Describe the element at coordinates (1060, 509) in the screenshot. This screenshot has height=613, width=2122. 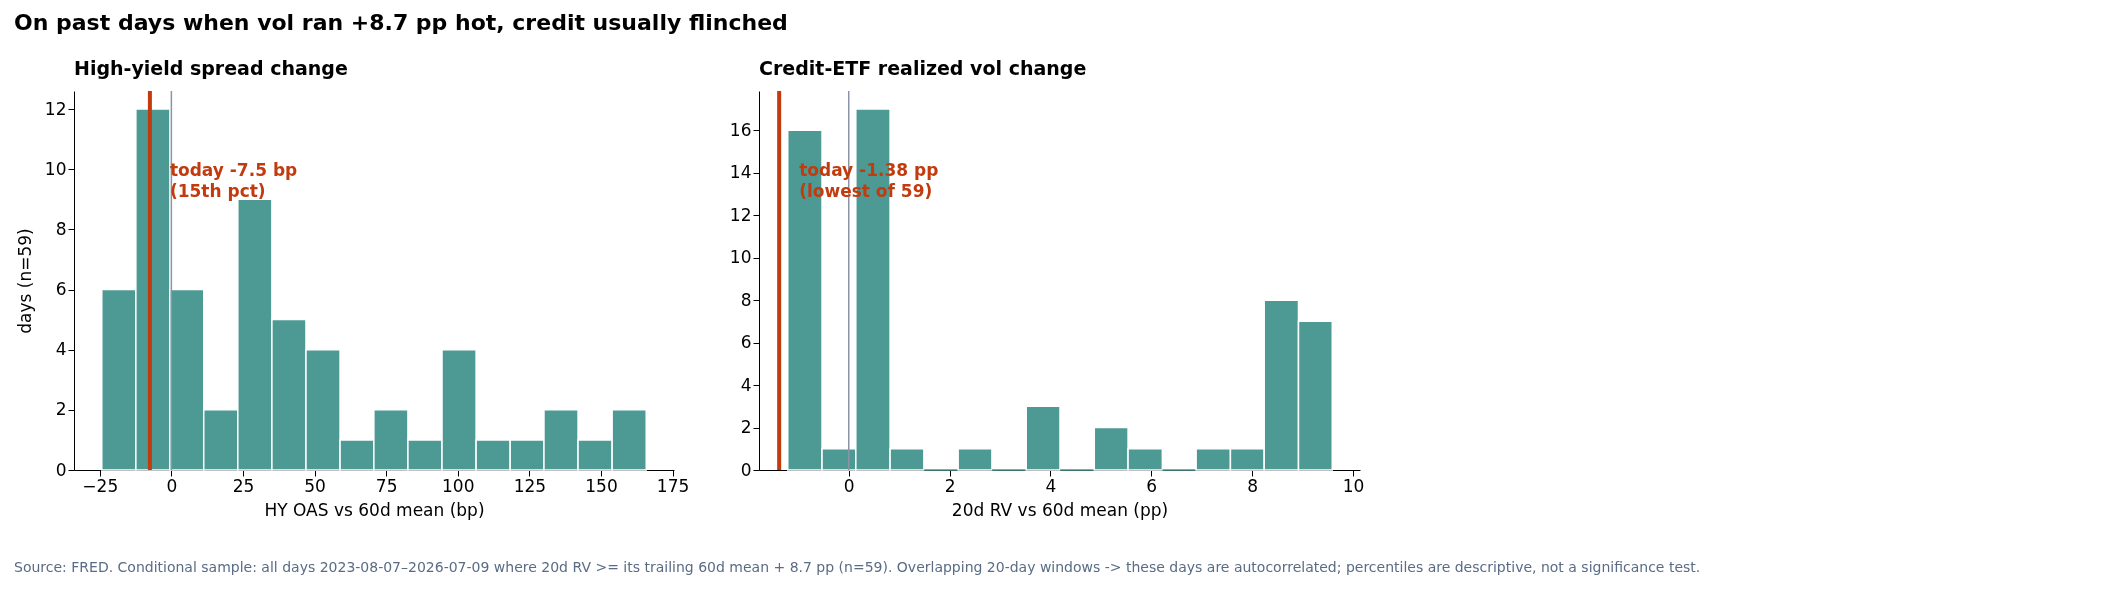
I see `x-axis-title: 20d RV vs 60d mean (pp)` at that location.